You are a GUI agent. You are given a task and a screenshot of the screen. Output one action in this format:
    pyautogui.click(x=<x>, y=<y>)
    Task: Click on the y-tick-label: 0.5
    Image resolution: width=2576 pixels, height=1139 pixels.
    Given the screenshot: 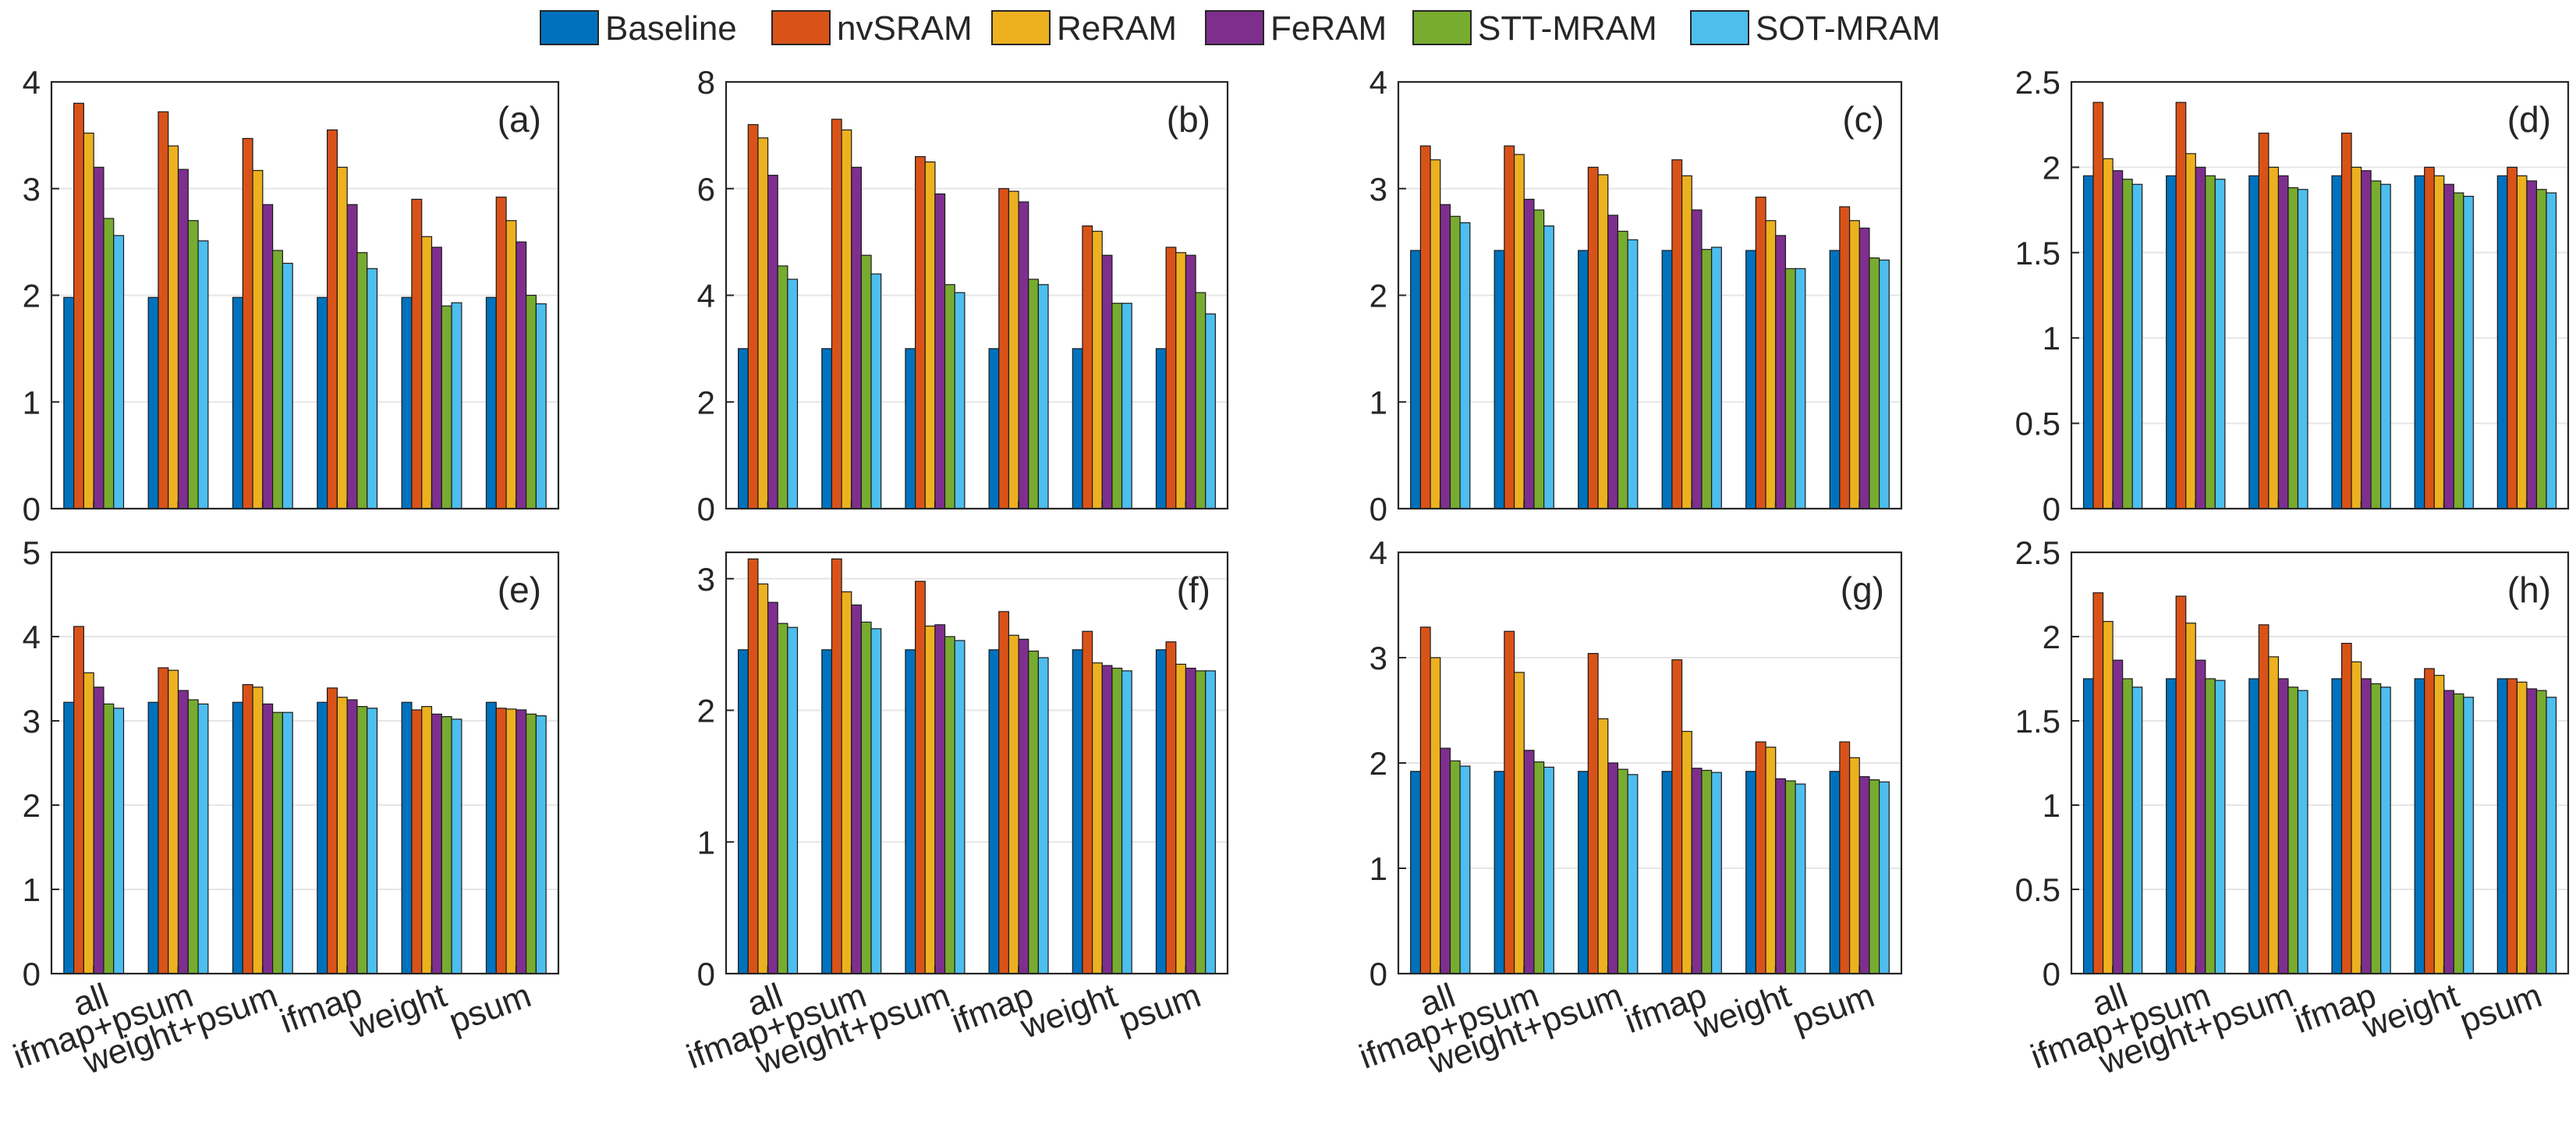 What is the action you would take?
    pyautogui.click(x=2037, y=424)
    